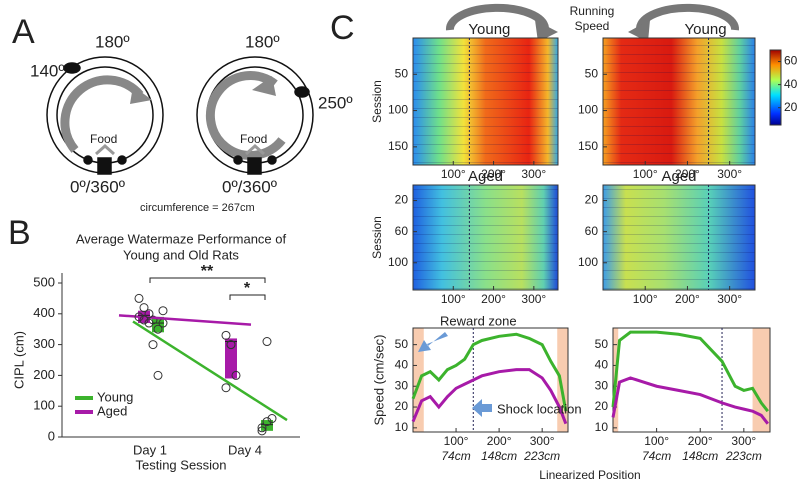 This screenshot has height=485, width=800. What do you see at coordinates (44, 312) in the screenshot?
I see `y-tick-label: 400` at bounding box center [44, 312].